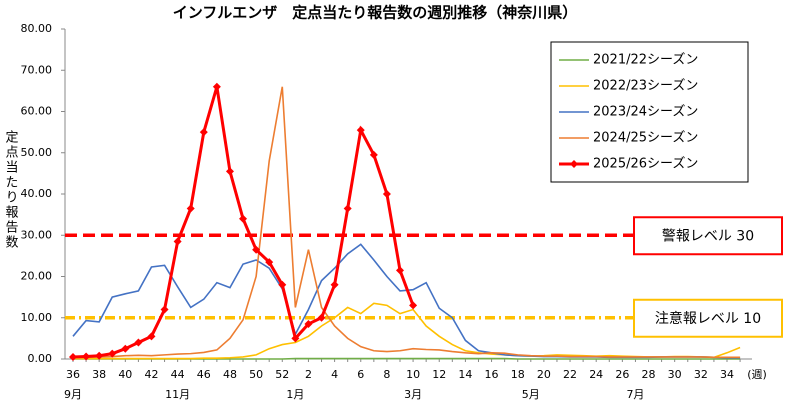 This screenshot has width=787, height=407. What do you see at coordinates (73, 374) in the screenshot?
I see `x-tick-label: 36` at bounding box center [73, 374].